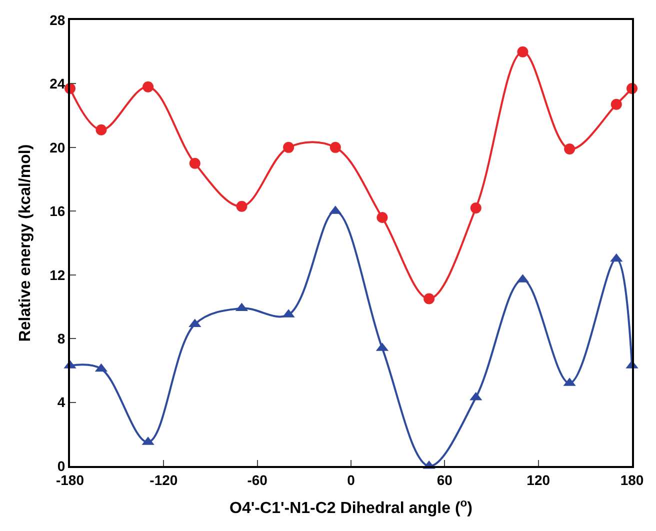  What do you see at coordinates (61, 402) in the screenshot?
I see `y-tick-label: 4` at bounding box center [61, 402].